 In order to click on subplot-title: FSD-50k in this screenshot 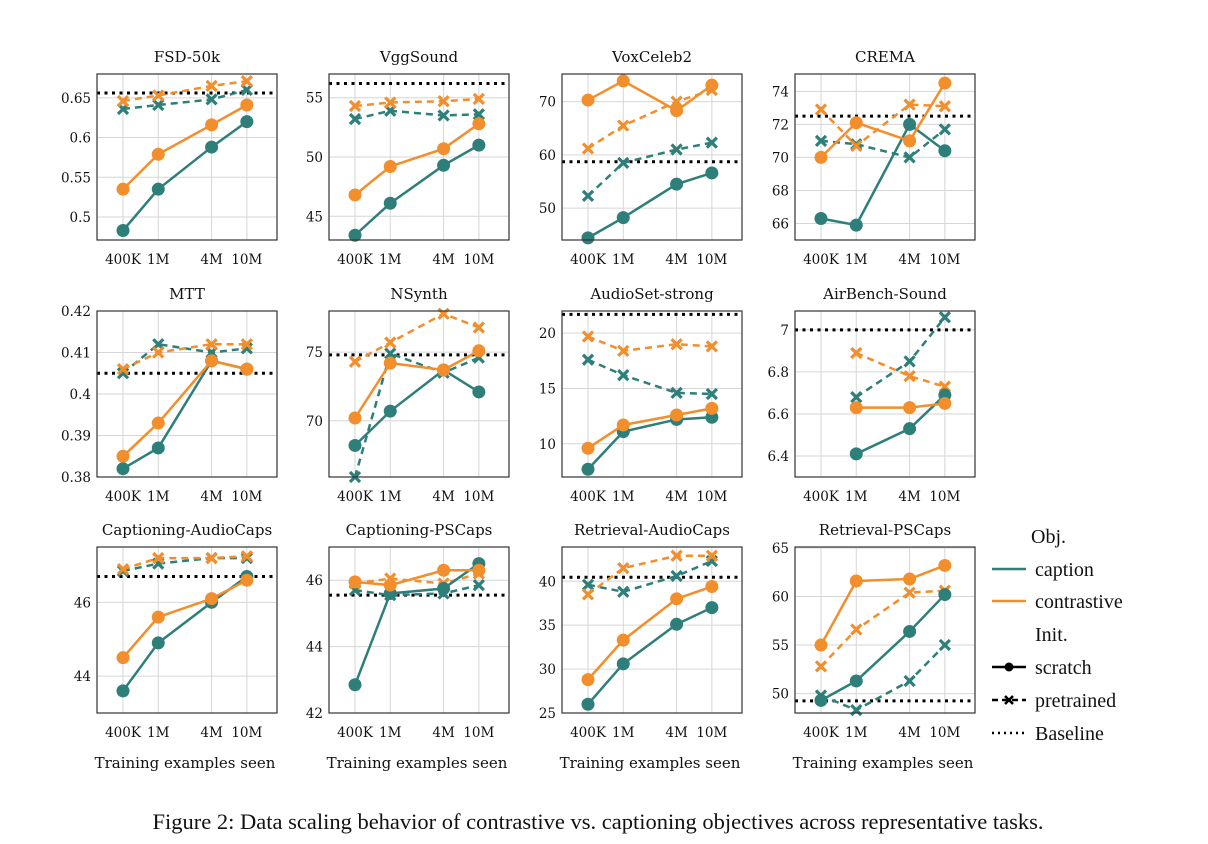, I will do `click(187, 57)`.